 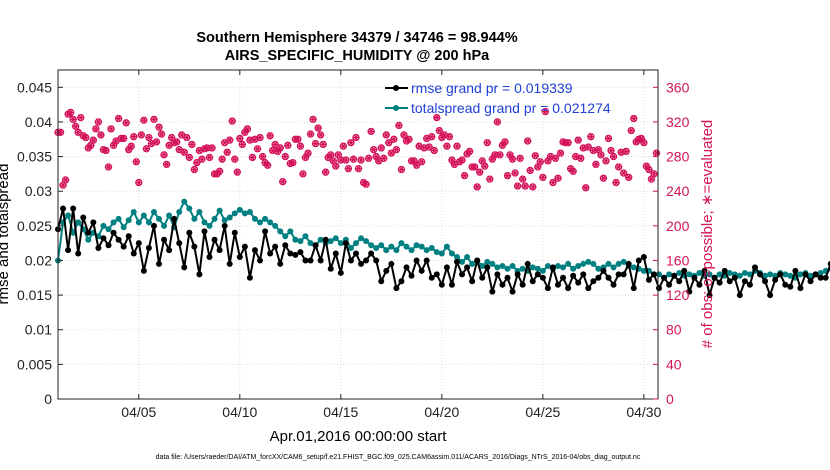 What do you see at coordinates (48, 399) in the screenshot?
I see `y-tick-label-left: 0` at bounding box center [48, 399].